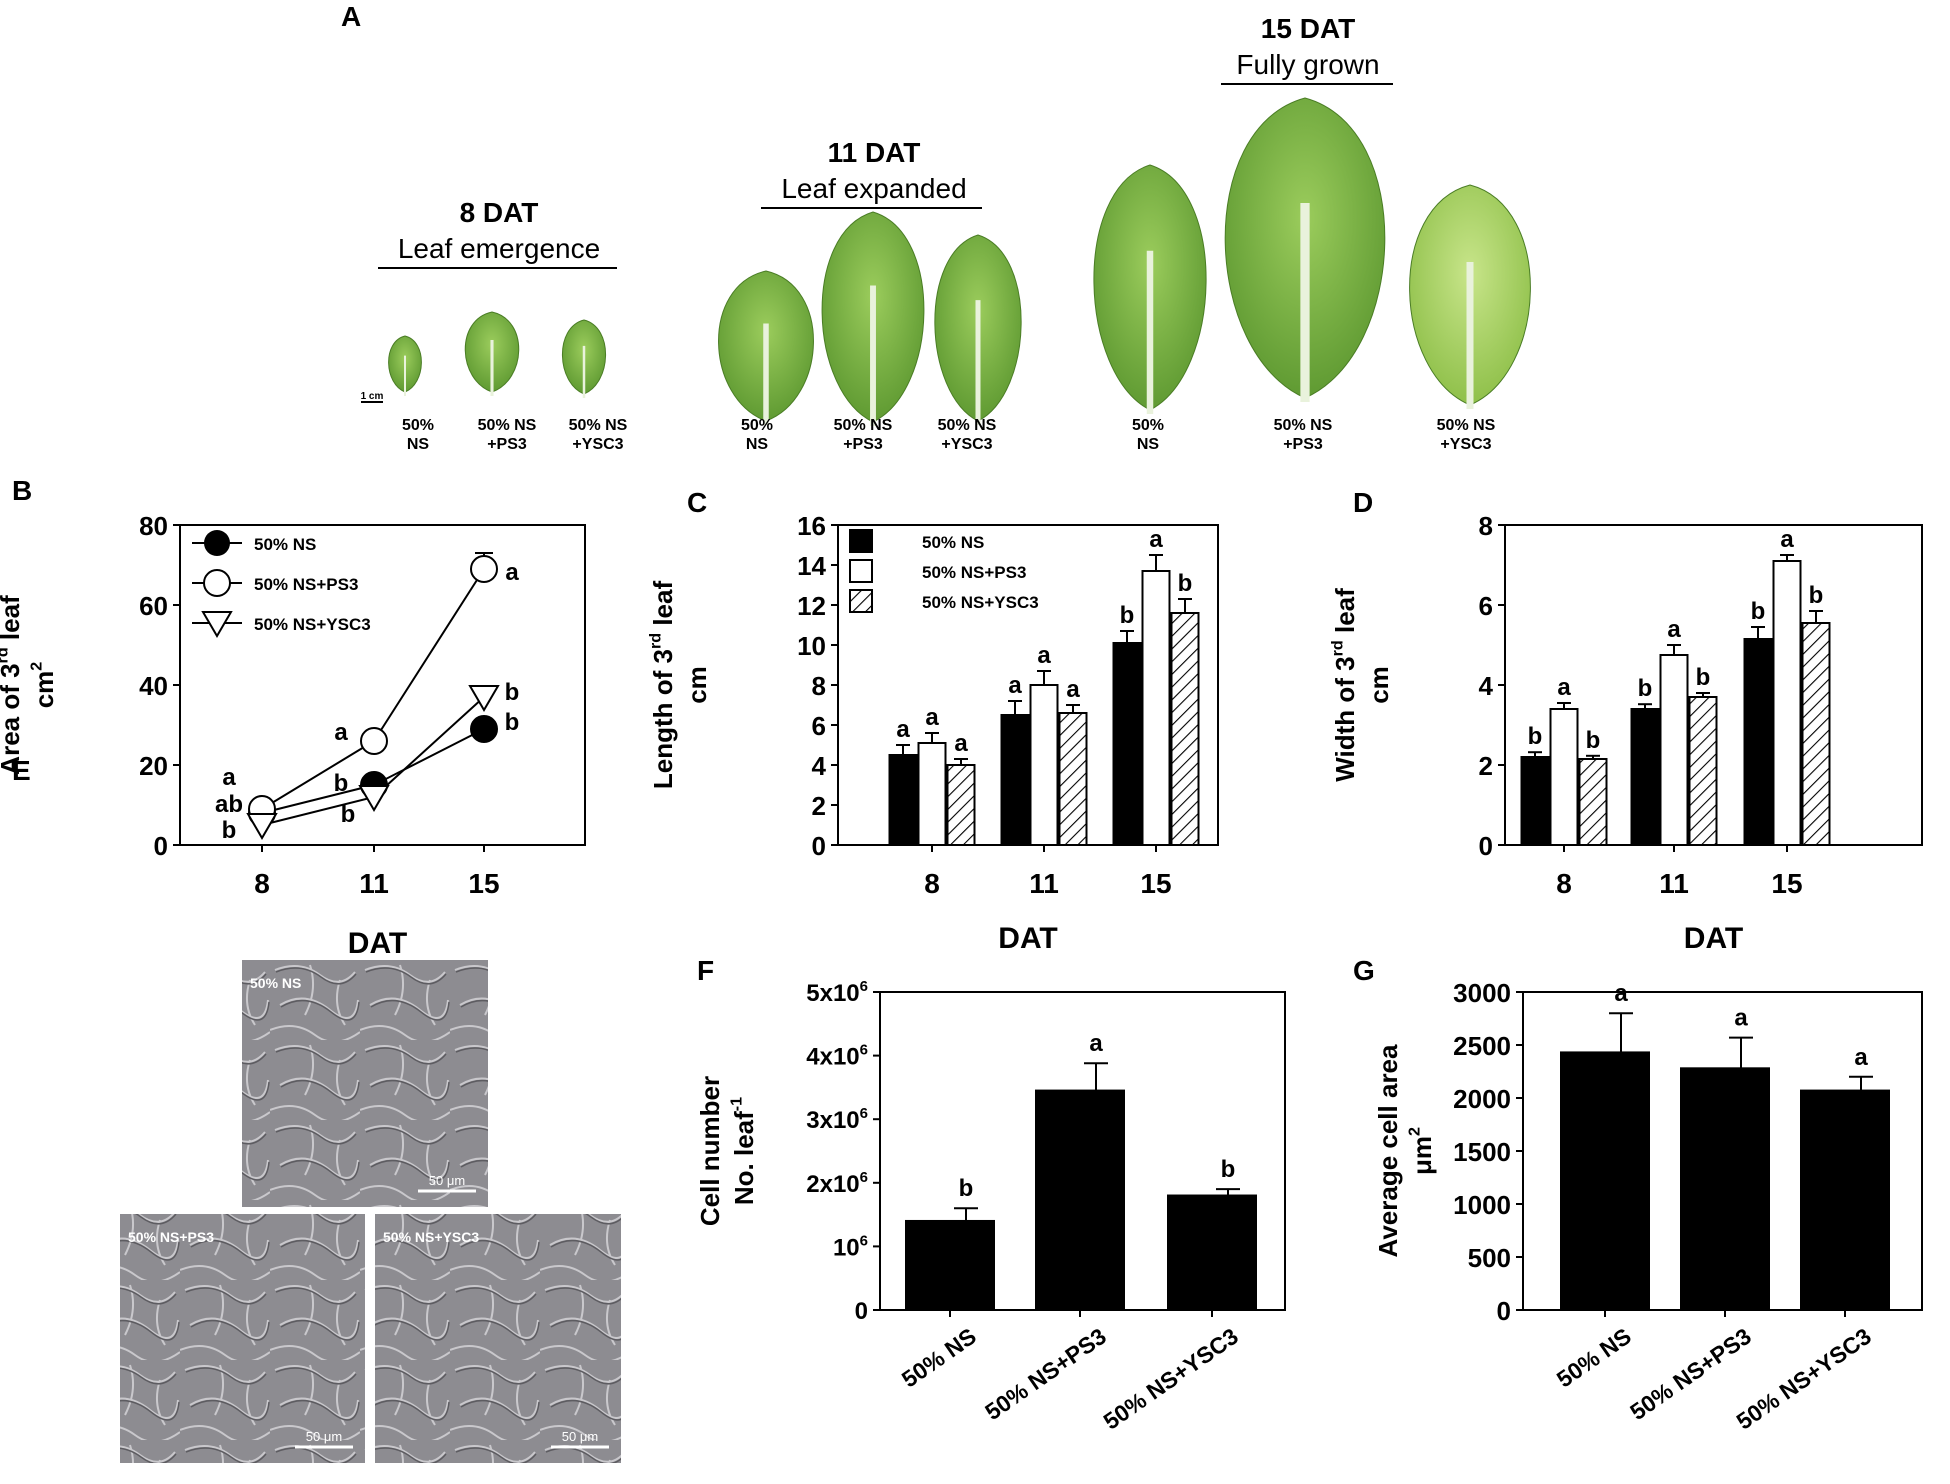 Image resolution: width=1950 pixels, height=1484 pixels. Describe the element at coordinates (974, 572) in the screenshot. I see `legend-label: 50% NS+PS3` at that location.